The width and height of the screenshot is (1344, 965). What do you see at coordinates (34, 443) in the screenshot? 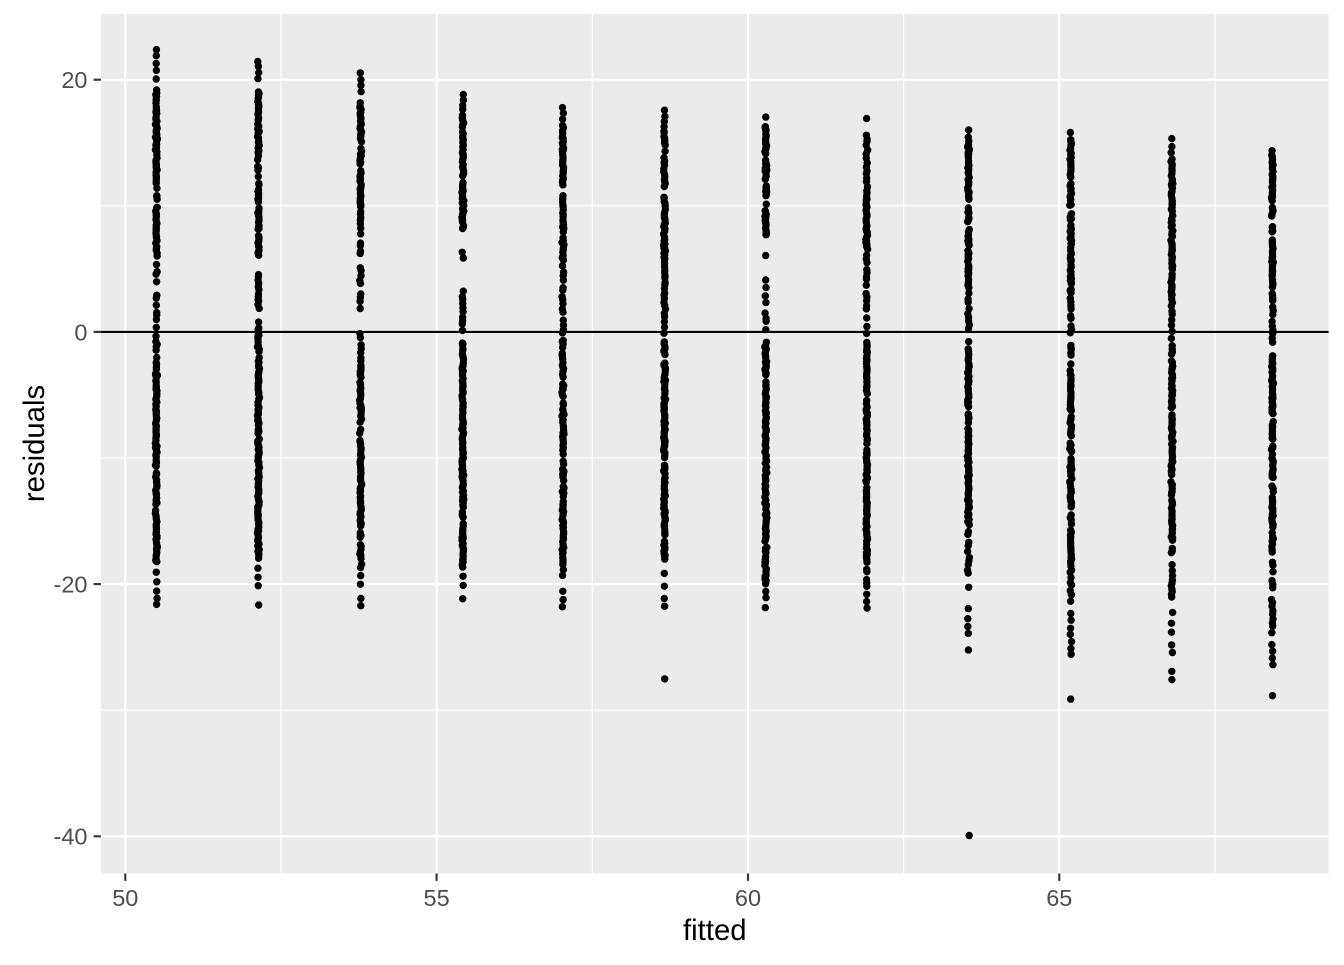
I see `svg-text: residuals` at bounding box center [34, 443].